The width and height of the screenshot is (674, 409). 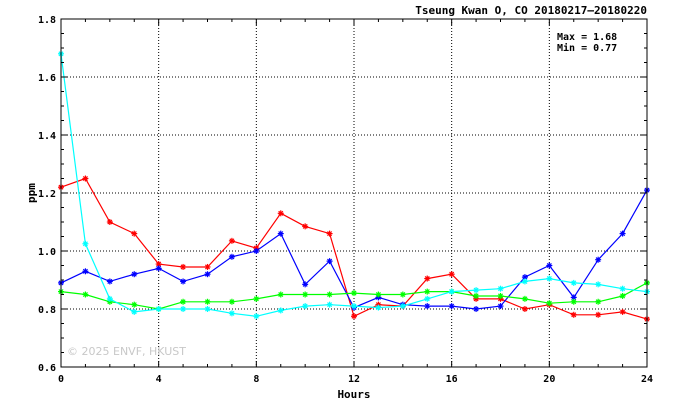 I want to click on x-tick-label: 4, so click(x=159, y=379).